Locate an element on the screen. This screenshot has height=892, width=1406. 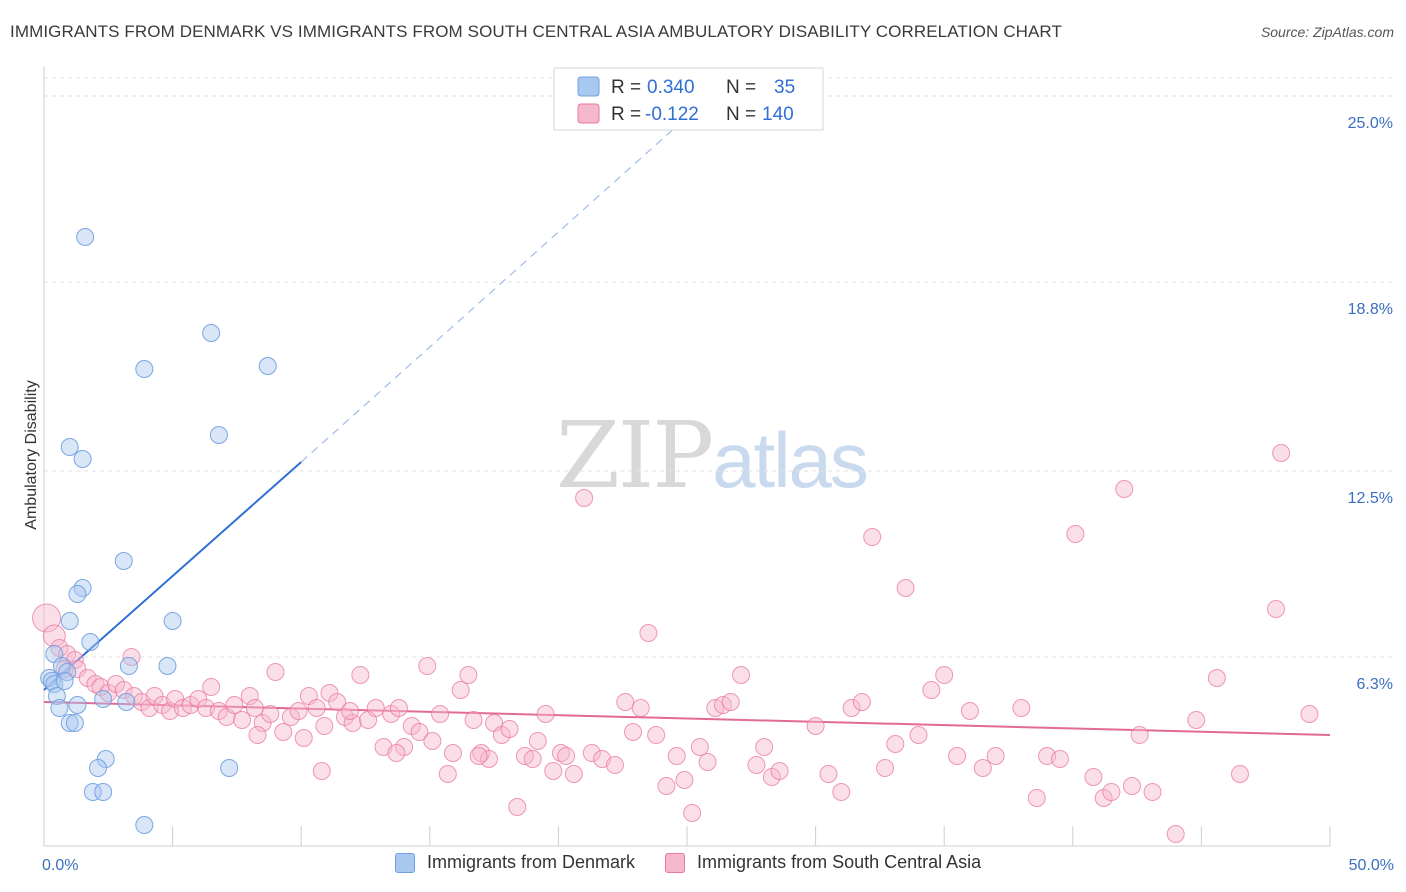
legend-n-label-south-central-asia: N = is located at coordinates (741, 114).